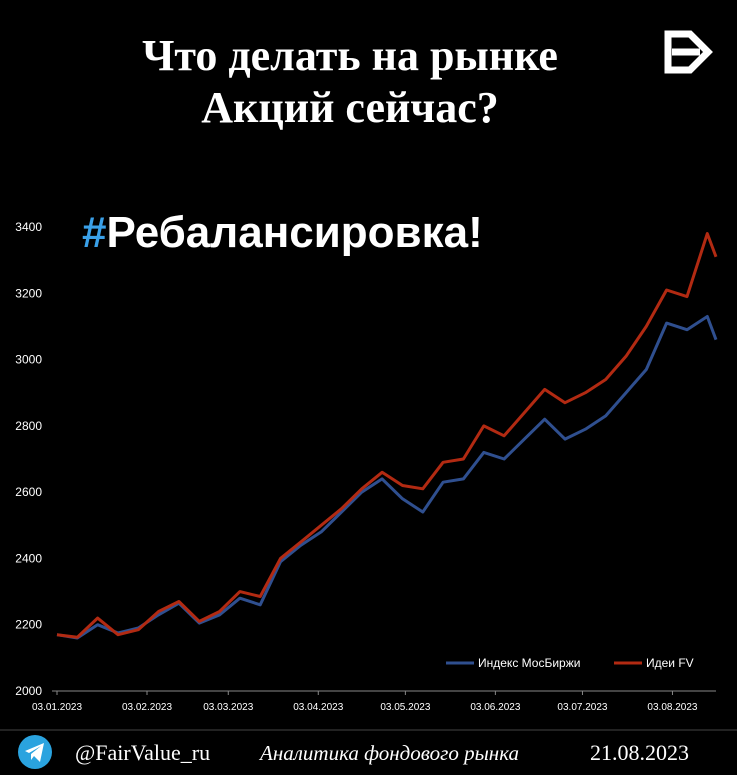 This screenshot has width=737, height=775. I want to click on y-tick-label: 2600, so click(28, 492).